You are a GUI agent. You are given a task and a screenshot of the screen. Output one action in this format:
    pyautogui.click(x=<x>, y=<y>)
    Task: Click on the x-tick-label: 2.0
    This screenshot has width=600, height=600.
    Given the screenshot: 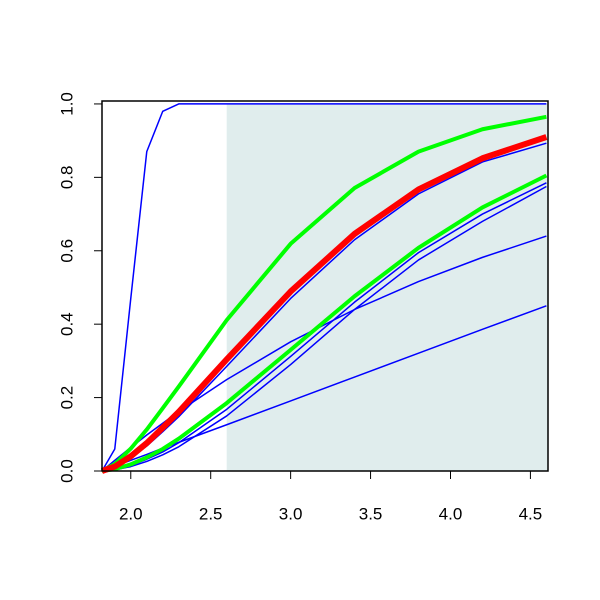 What is the action you would take?
    pyautogui.click(x=131, y=513)
    